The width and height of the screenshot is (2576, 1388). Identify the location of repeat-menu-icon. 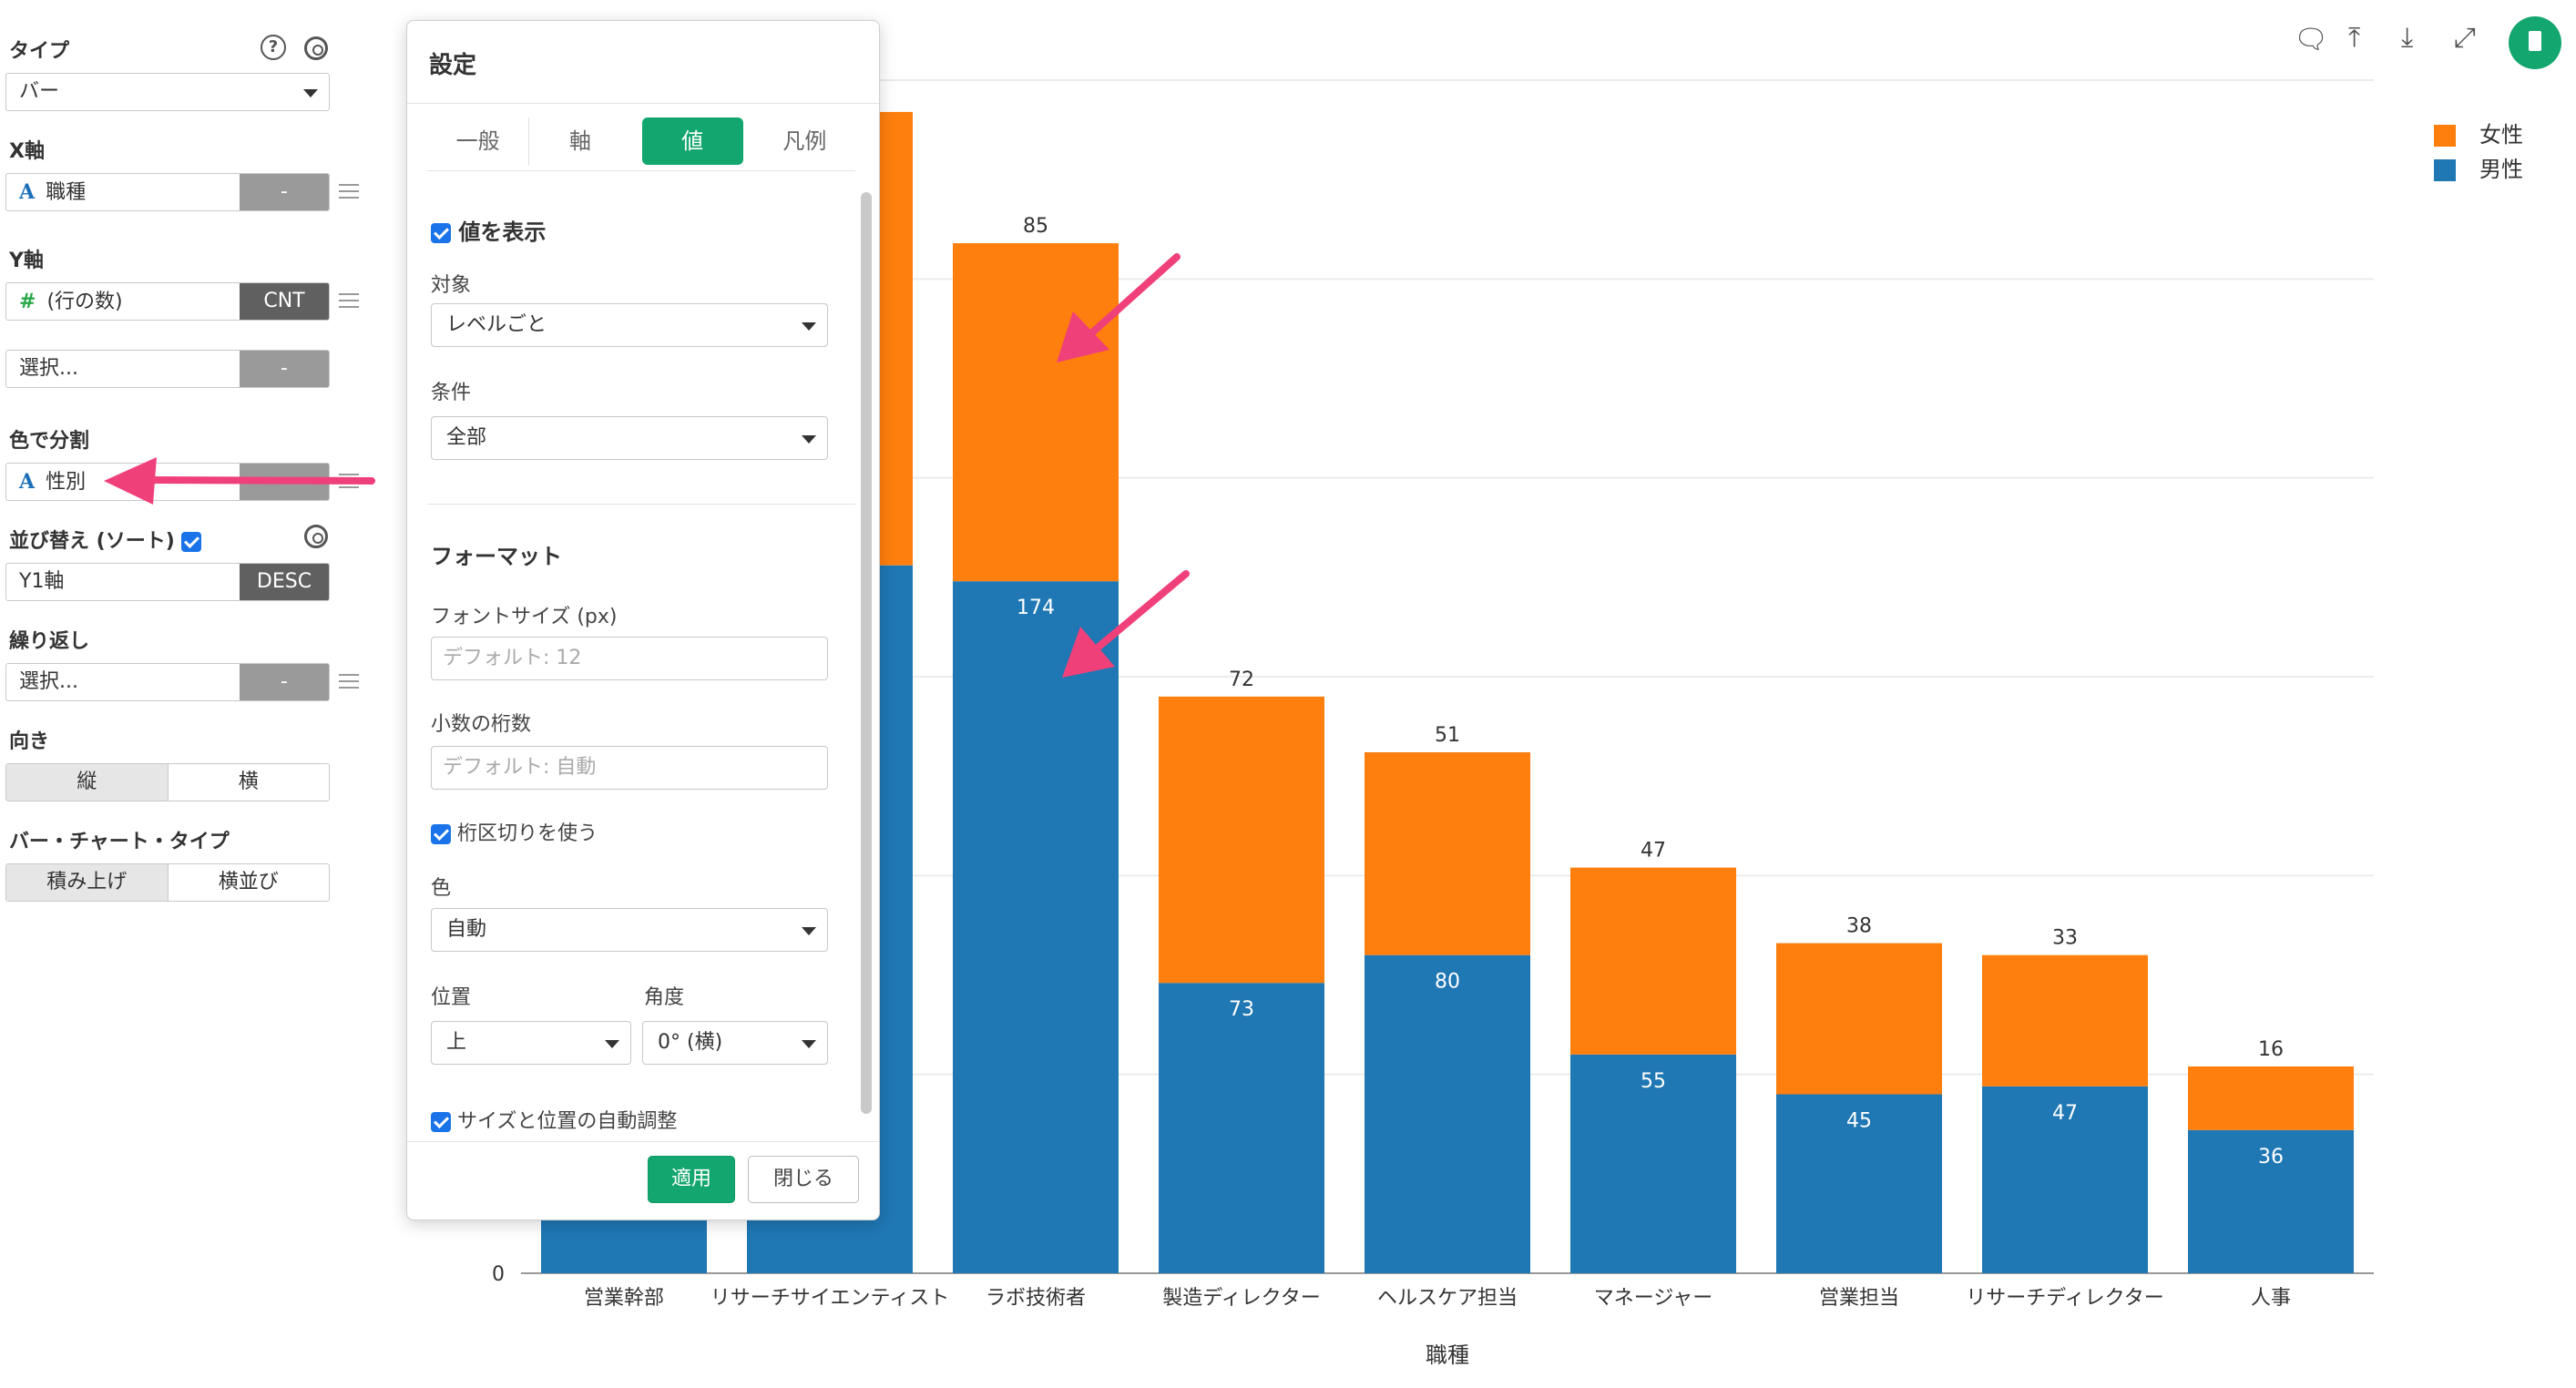
(349, 681).